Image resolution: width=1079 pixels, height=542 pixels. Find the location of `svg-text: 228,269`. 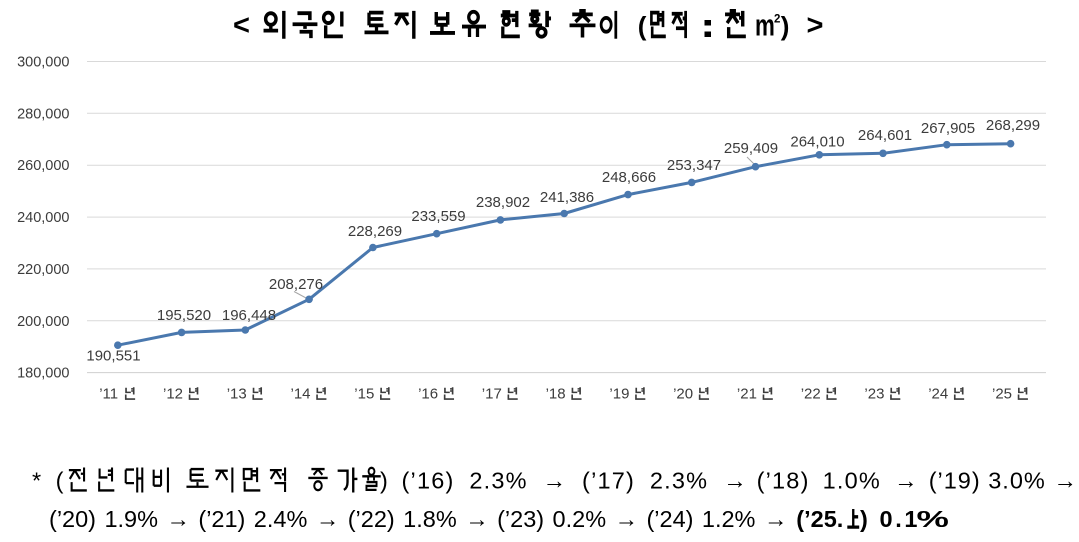

svg-text: 228,269 is located at coordinates (375, 231).